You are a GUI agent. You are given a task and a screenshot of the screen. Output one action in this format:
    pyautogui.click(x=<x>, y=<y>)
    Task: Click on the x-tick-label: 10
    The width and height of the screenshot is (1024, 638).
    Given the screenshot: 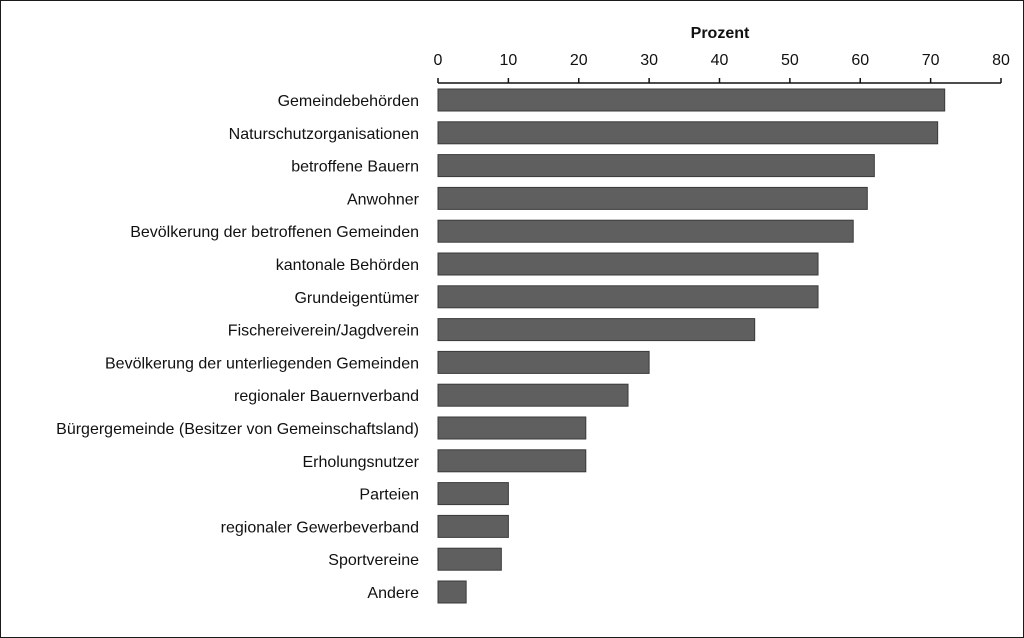 What is the action you would take?
    pyautogui.click(x=508, y=60)
    